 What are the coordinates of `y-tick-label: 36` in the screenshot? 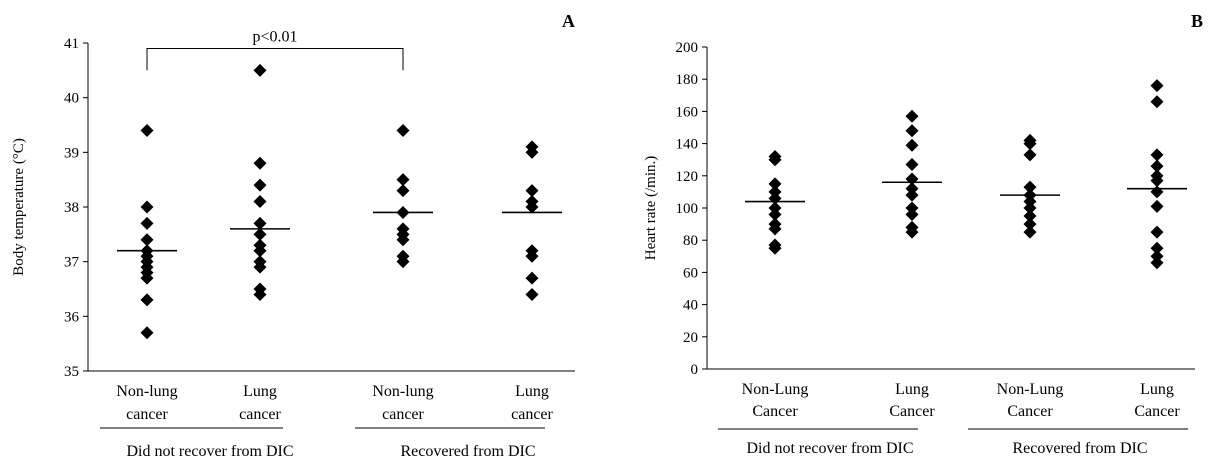 It's located at (72, 317).